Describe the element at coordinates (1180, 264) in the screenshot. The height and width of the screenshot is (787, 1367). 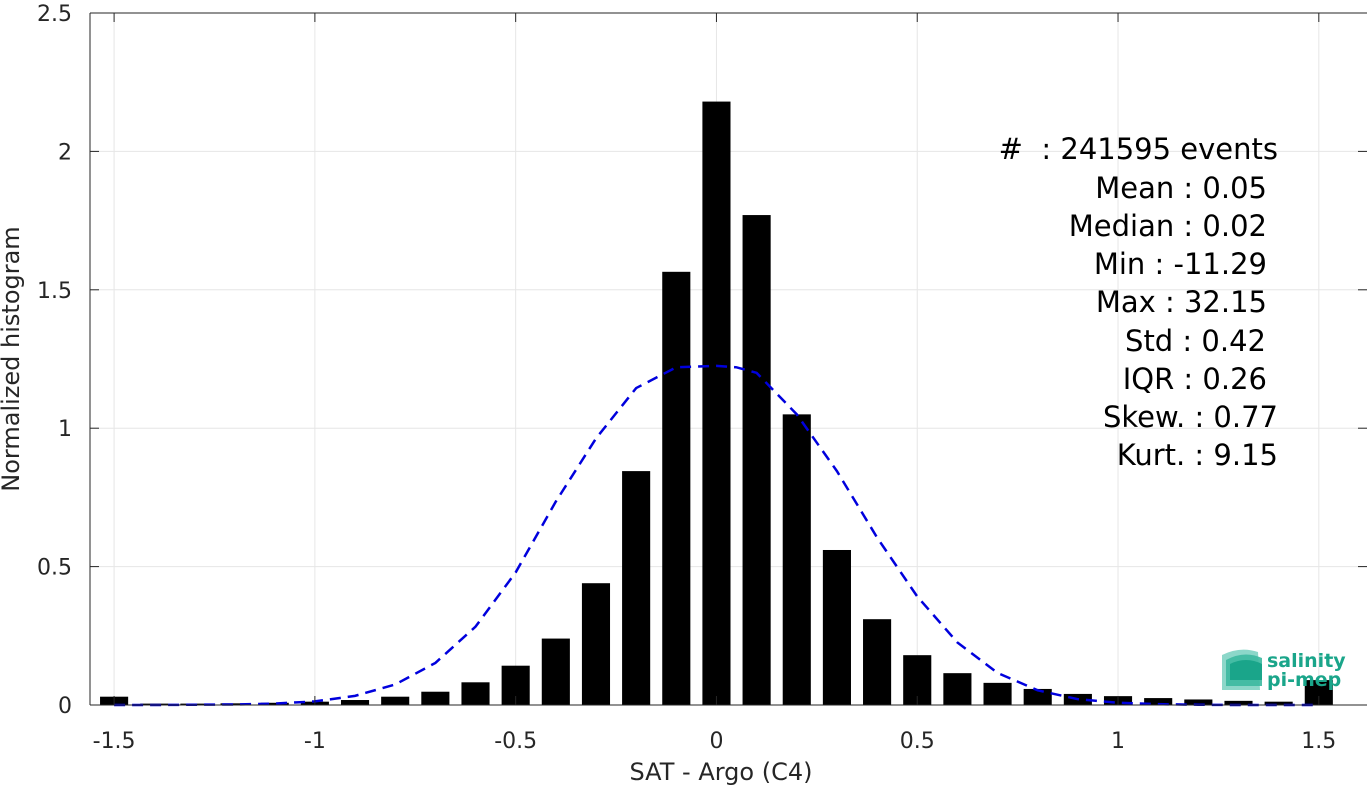
I see `stat-min: Min : -11.29` at that location.